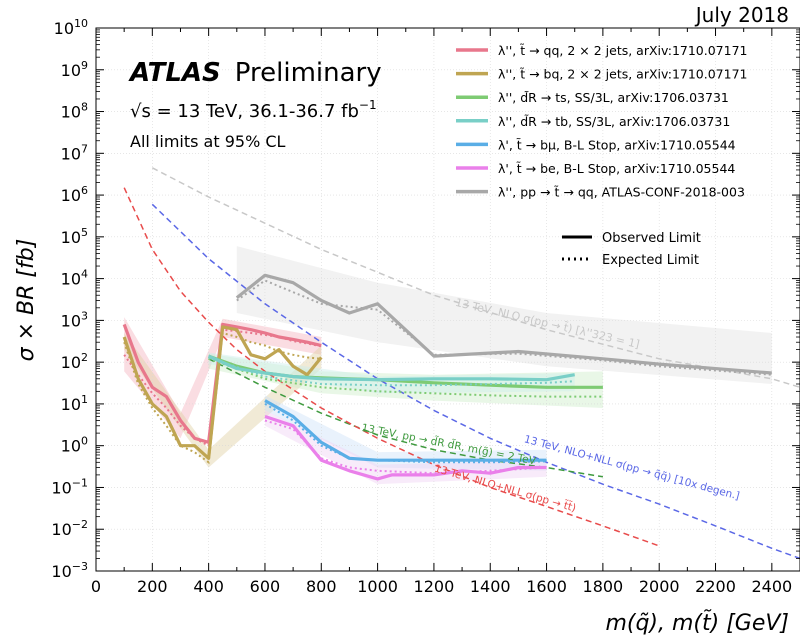 Image resolution: width=800 pixels, height=639 pixels. I want to click on series-7-observed-line, so click(503, 324).